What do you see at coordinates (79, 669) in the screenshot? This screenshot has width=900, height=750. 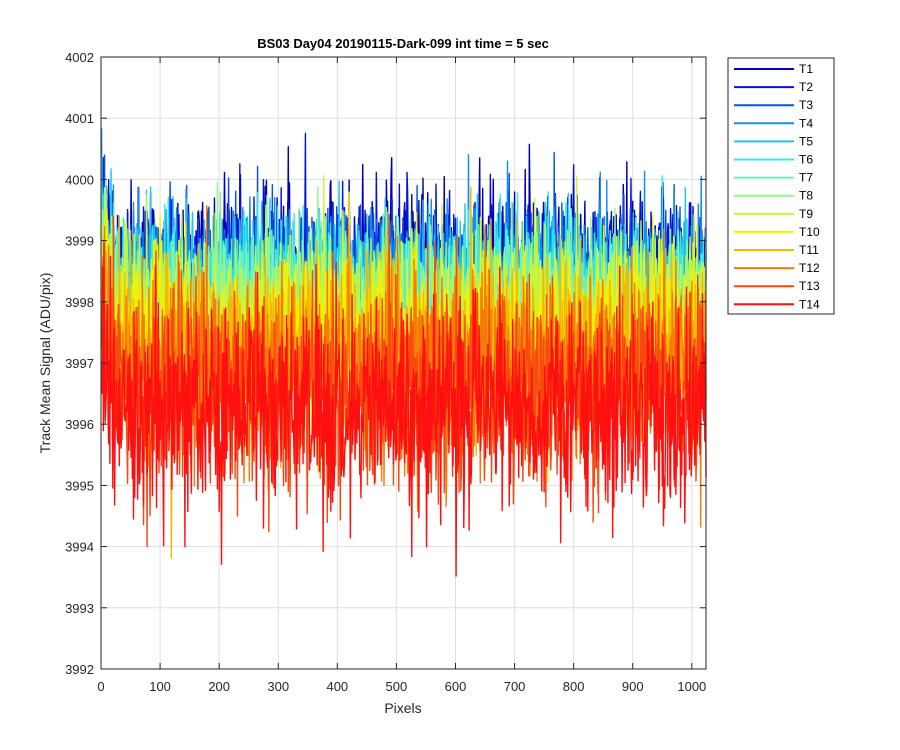 I see `y-tick-label: 3992` at bounding box center [79, 669].